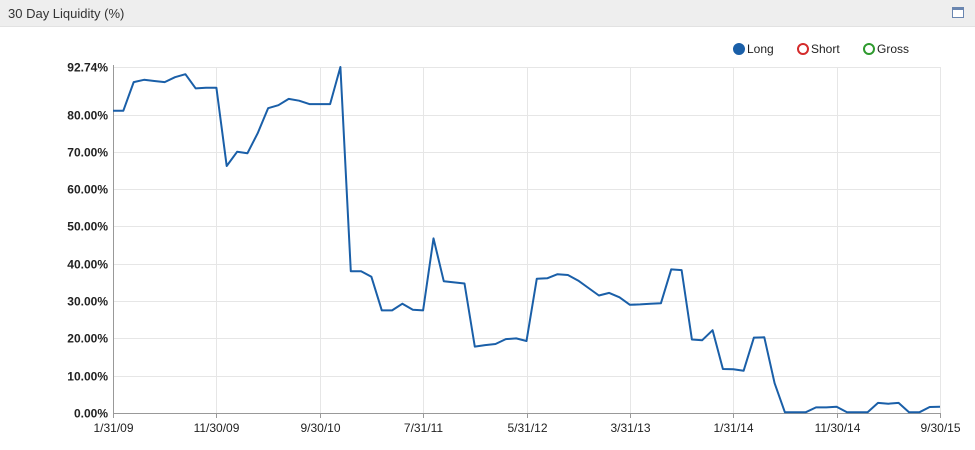 This screenshot has height=450, width=975. Describe the element at coordinates (818, 49) in the screenshot. I see `legend-item-short: Short` at that location.